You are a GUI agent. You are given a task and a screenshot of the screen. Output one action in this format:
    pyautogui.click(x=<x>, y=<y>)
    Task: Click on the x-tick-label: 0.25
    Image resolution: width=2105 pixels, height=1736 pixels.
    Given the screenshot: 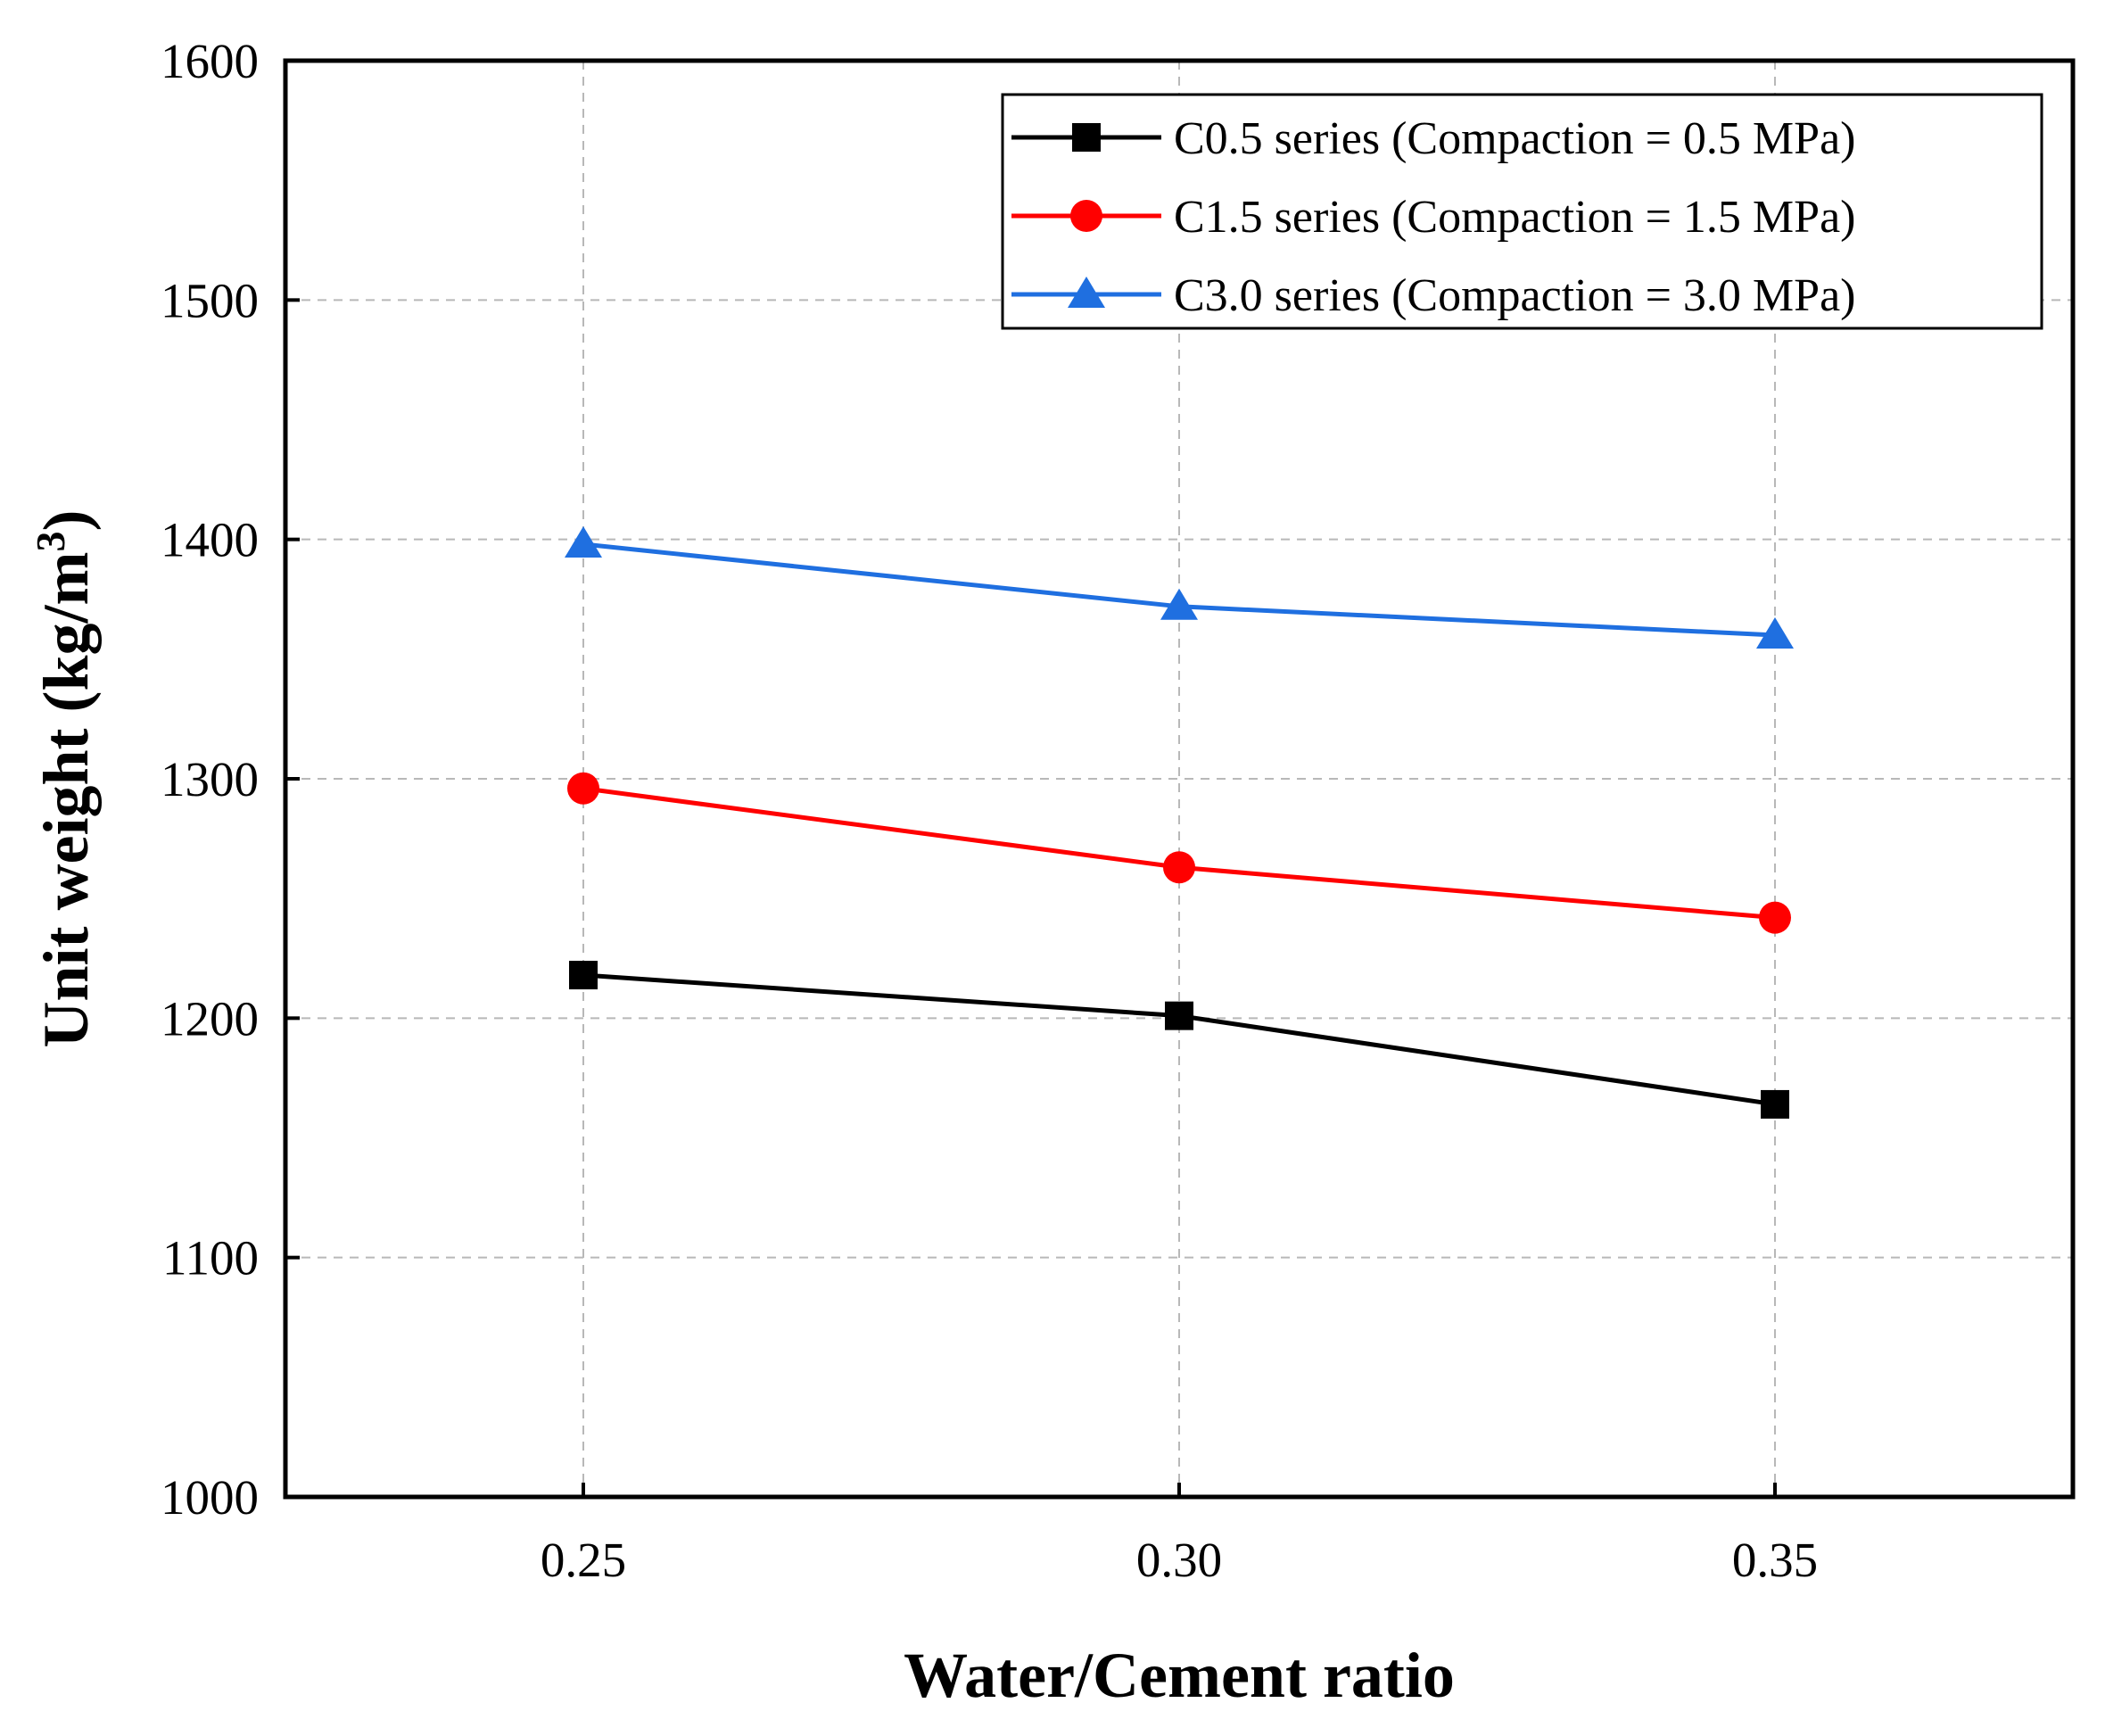 What is the action you would take?
    pyautogui.click(x=583, y=1560)
    